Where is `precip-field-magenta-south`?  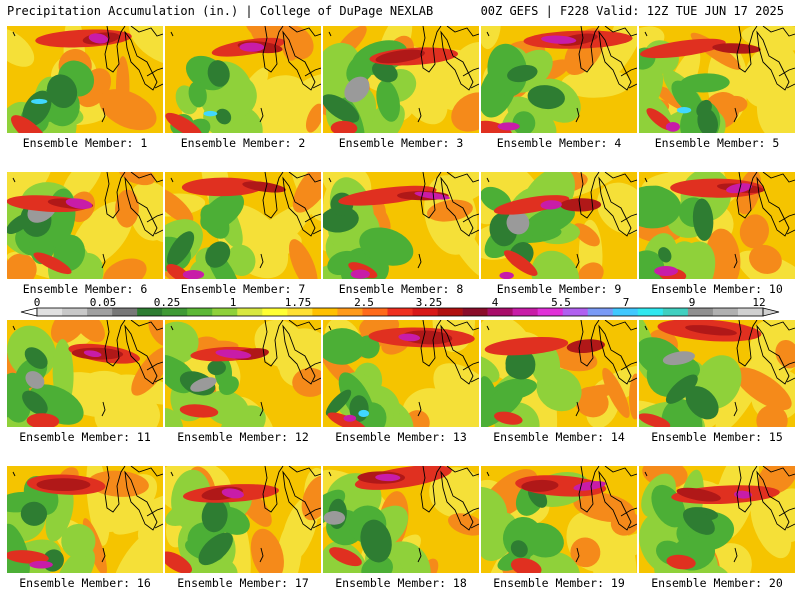 precip-field-magenta-south is located at coordinates (508, 126).